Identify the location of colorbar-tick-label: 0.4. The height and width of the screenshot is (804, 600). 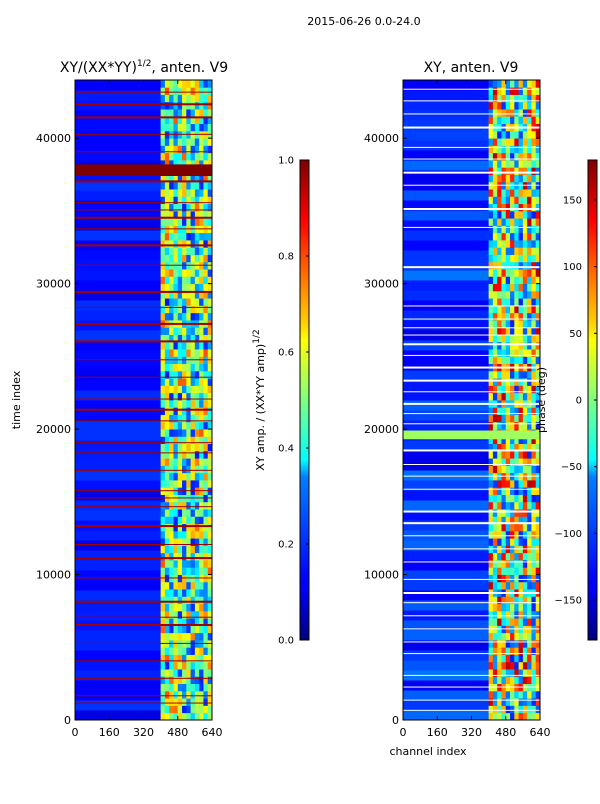
(286, 449).